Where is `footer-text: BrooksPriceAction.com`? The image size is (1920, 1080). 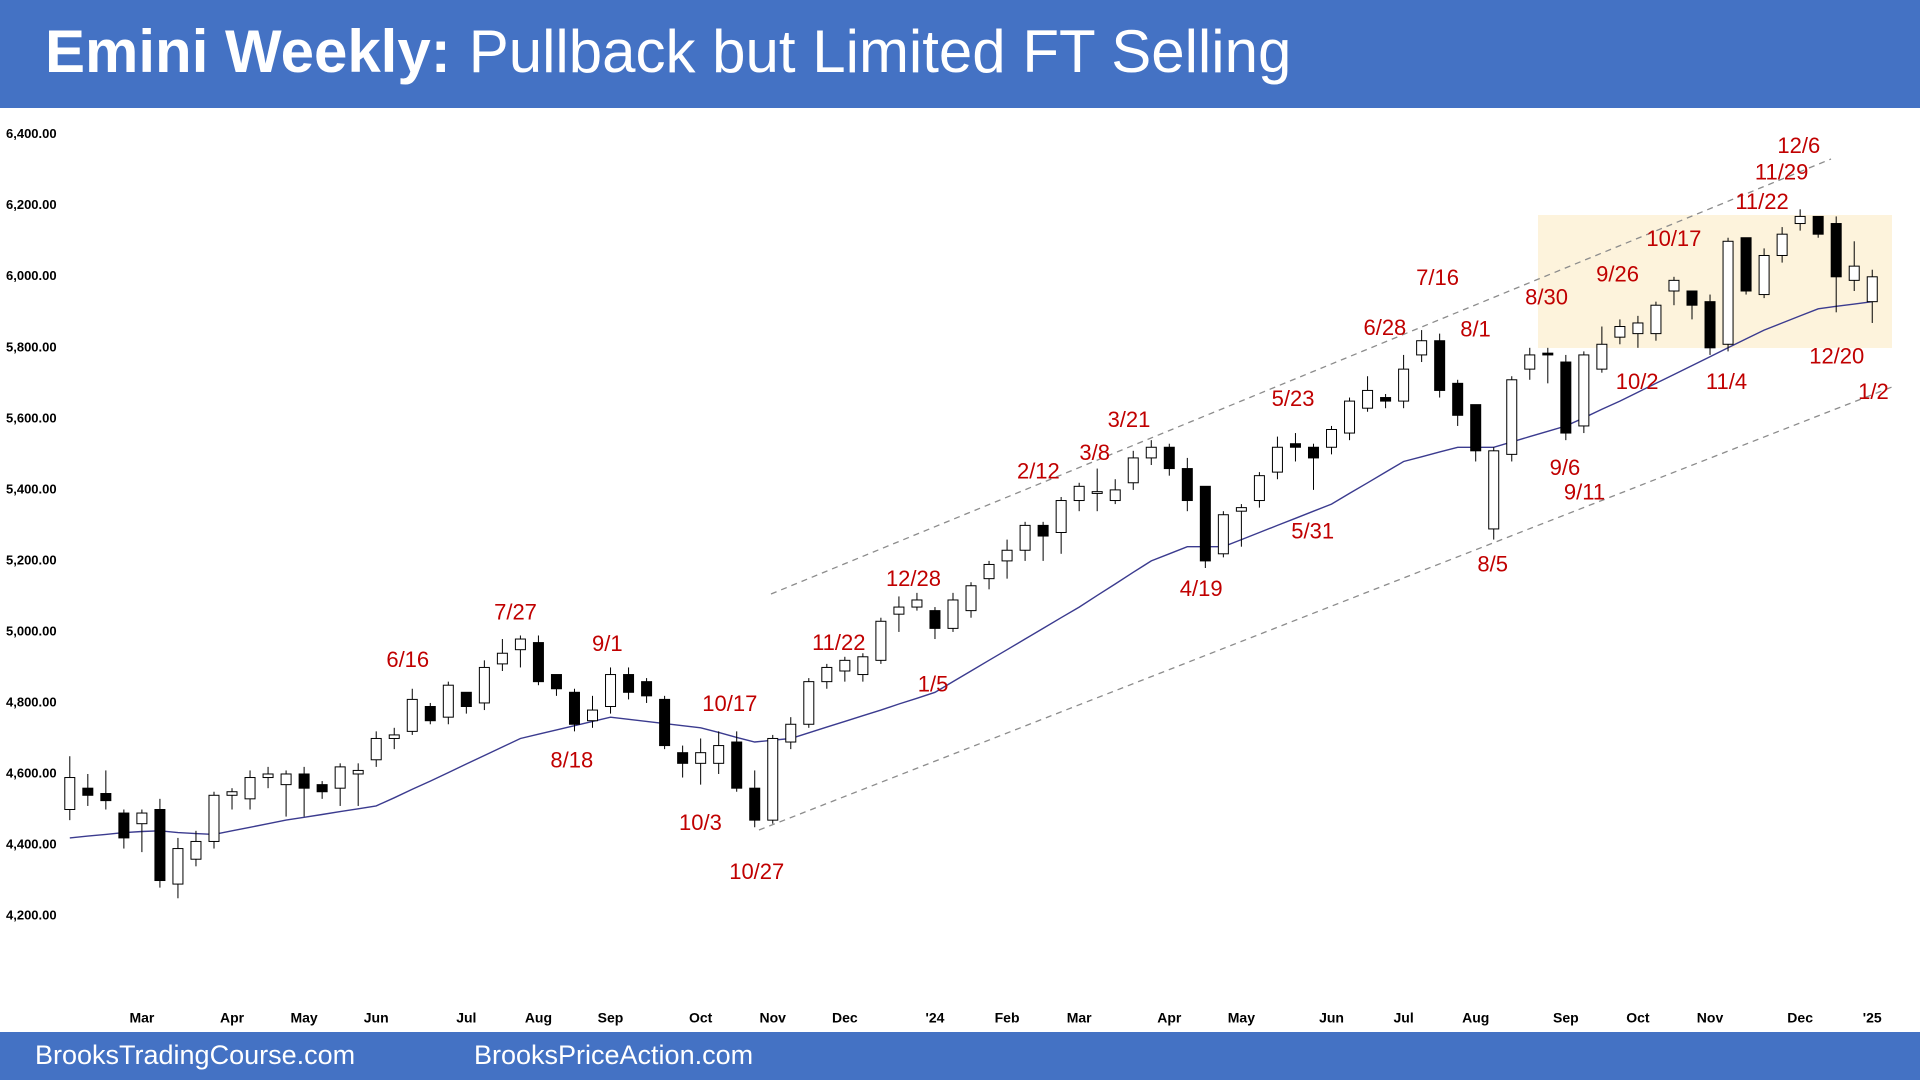 footer-text: BrooksPriceAction.com is located at coordinates (613, 1055).